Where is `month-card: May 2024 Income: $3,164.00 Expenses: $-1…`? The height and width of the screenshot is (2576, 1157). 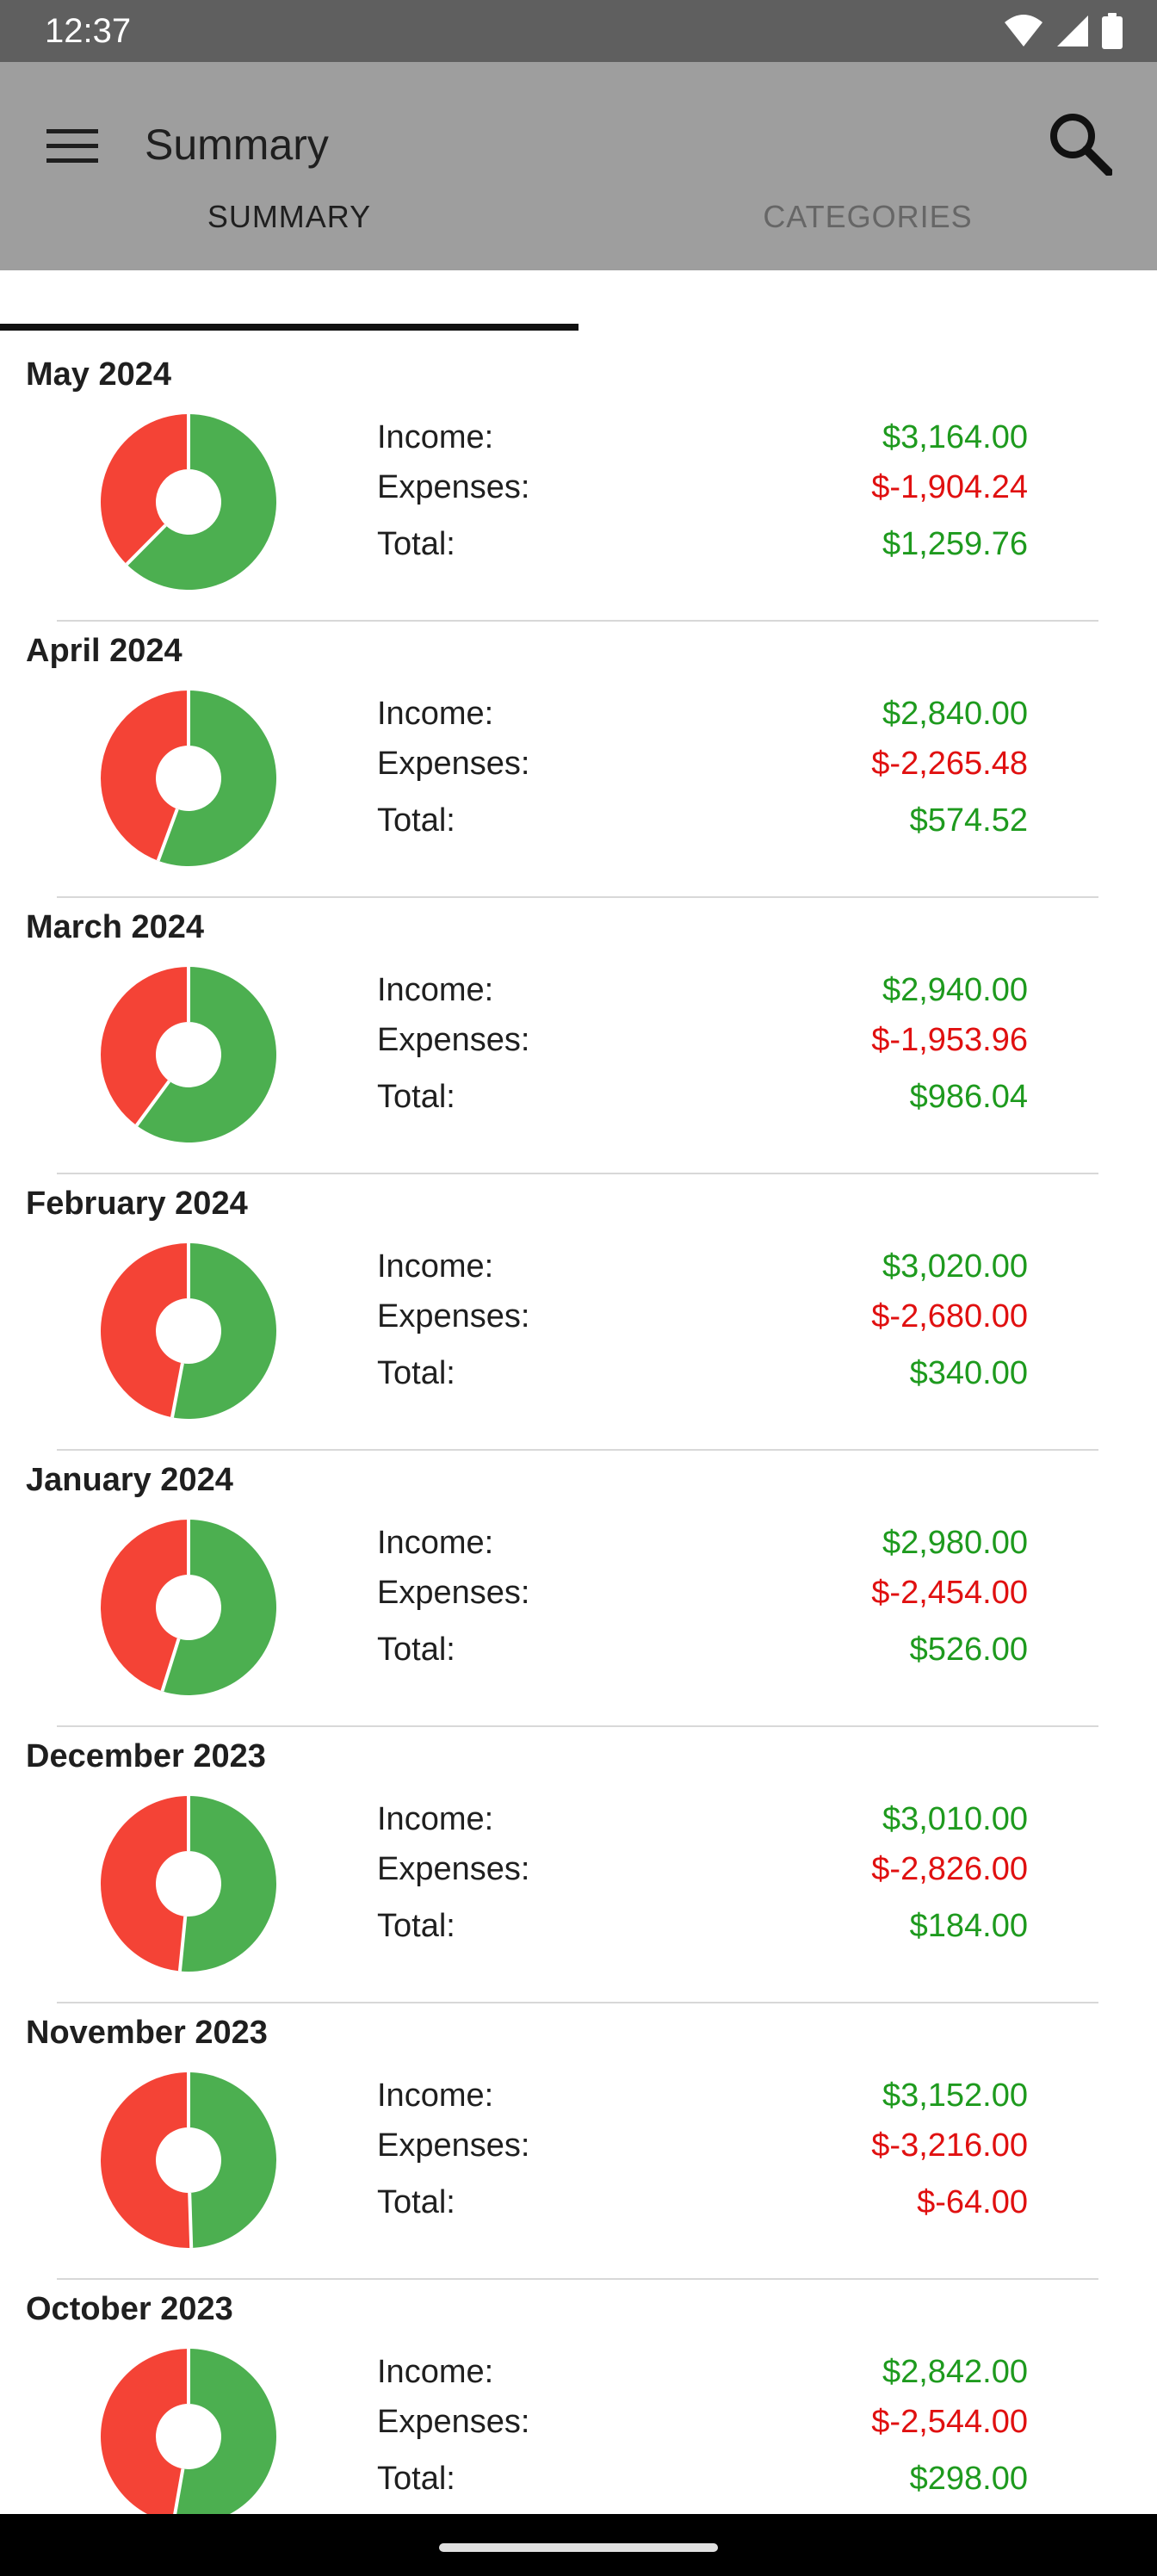
month-card: May 2024 Income: $3,164.00 Expenses: $-1… is located at coordinates (579, 476).